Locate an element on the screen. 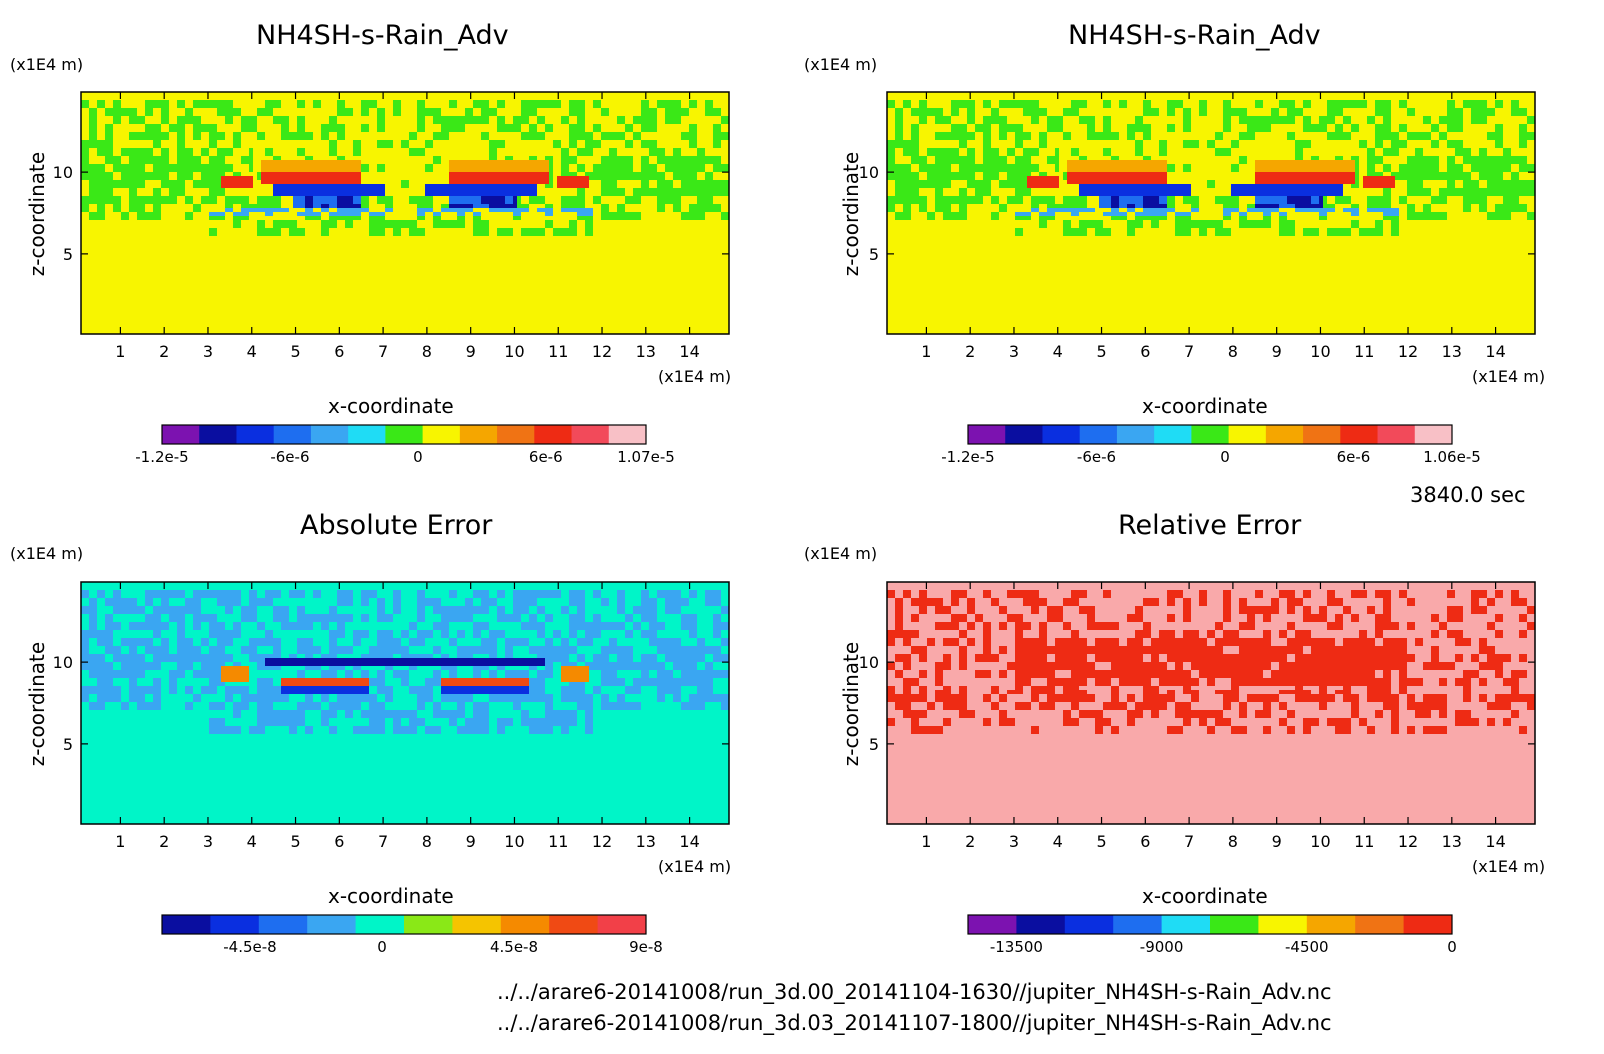 The image size is (1604, 1054). colorbar-tick-label: -4500 is located at coordinates (1307, 947).